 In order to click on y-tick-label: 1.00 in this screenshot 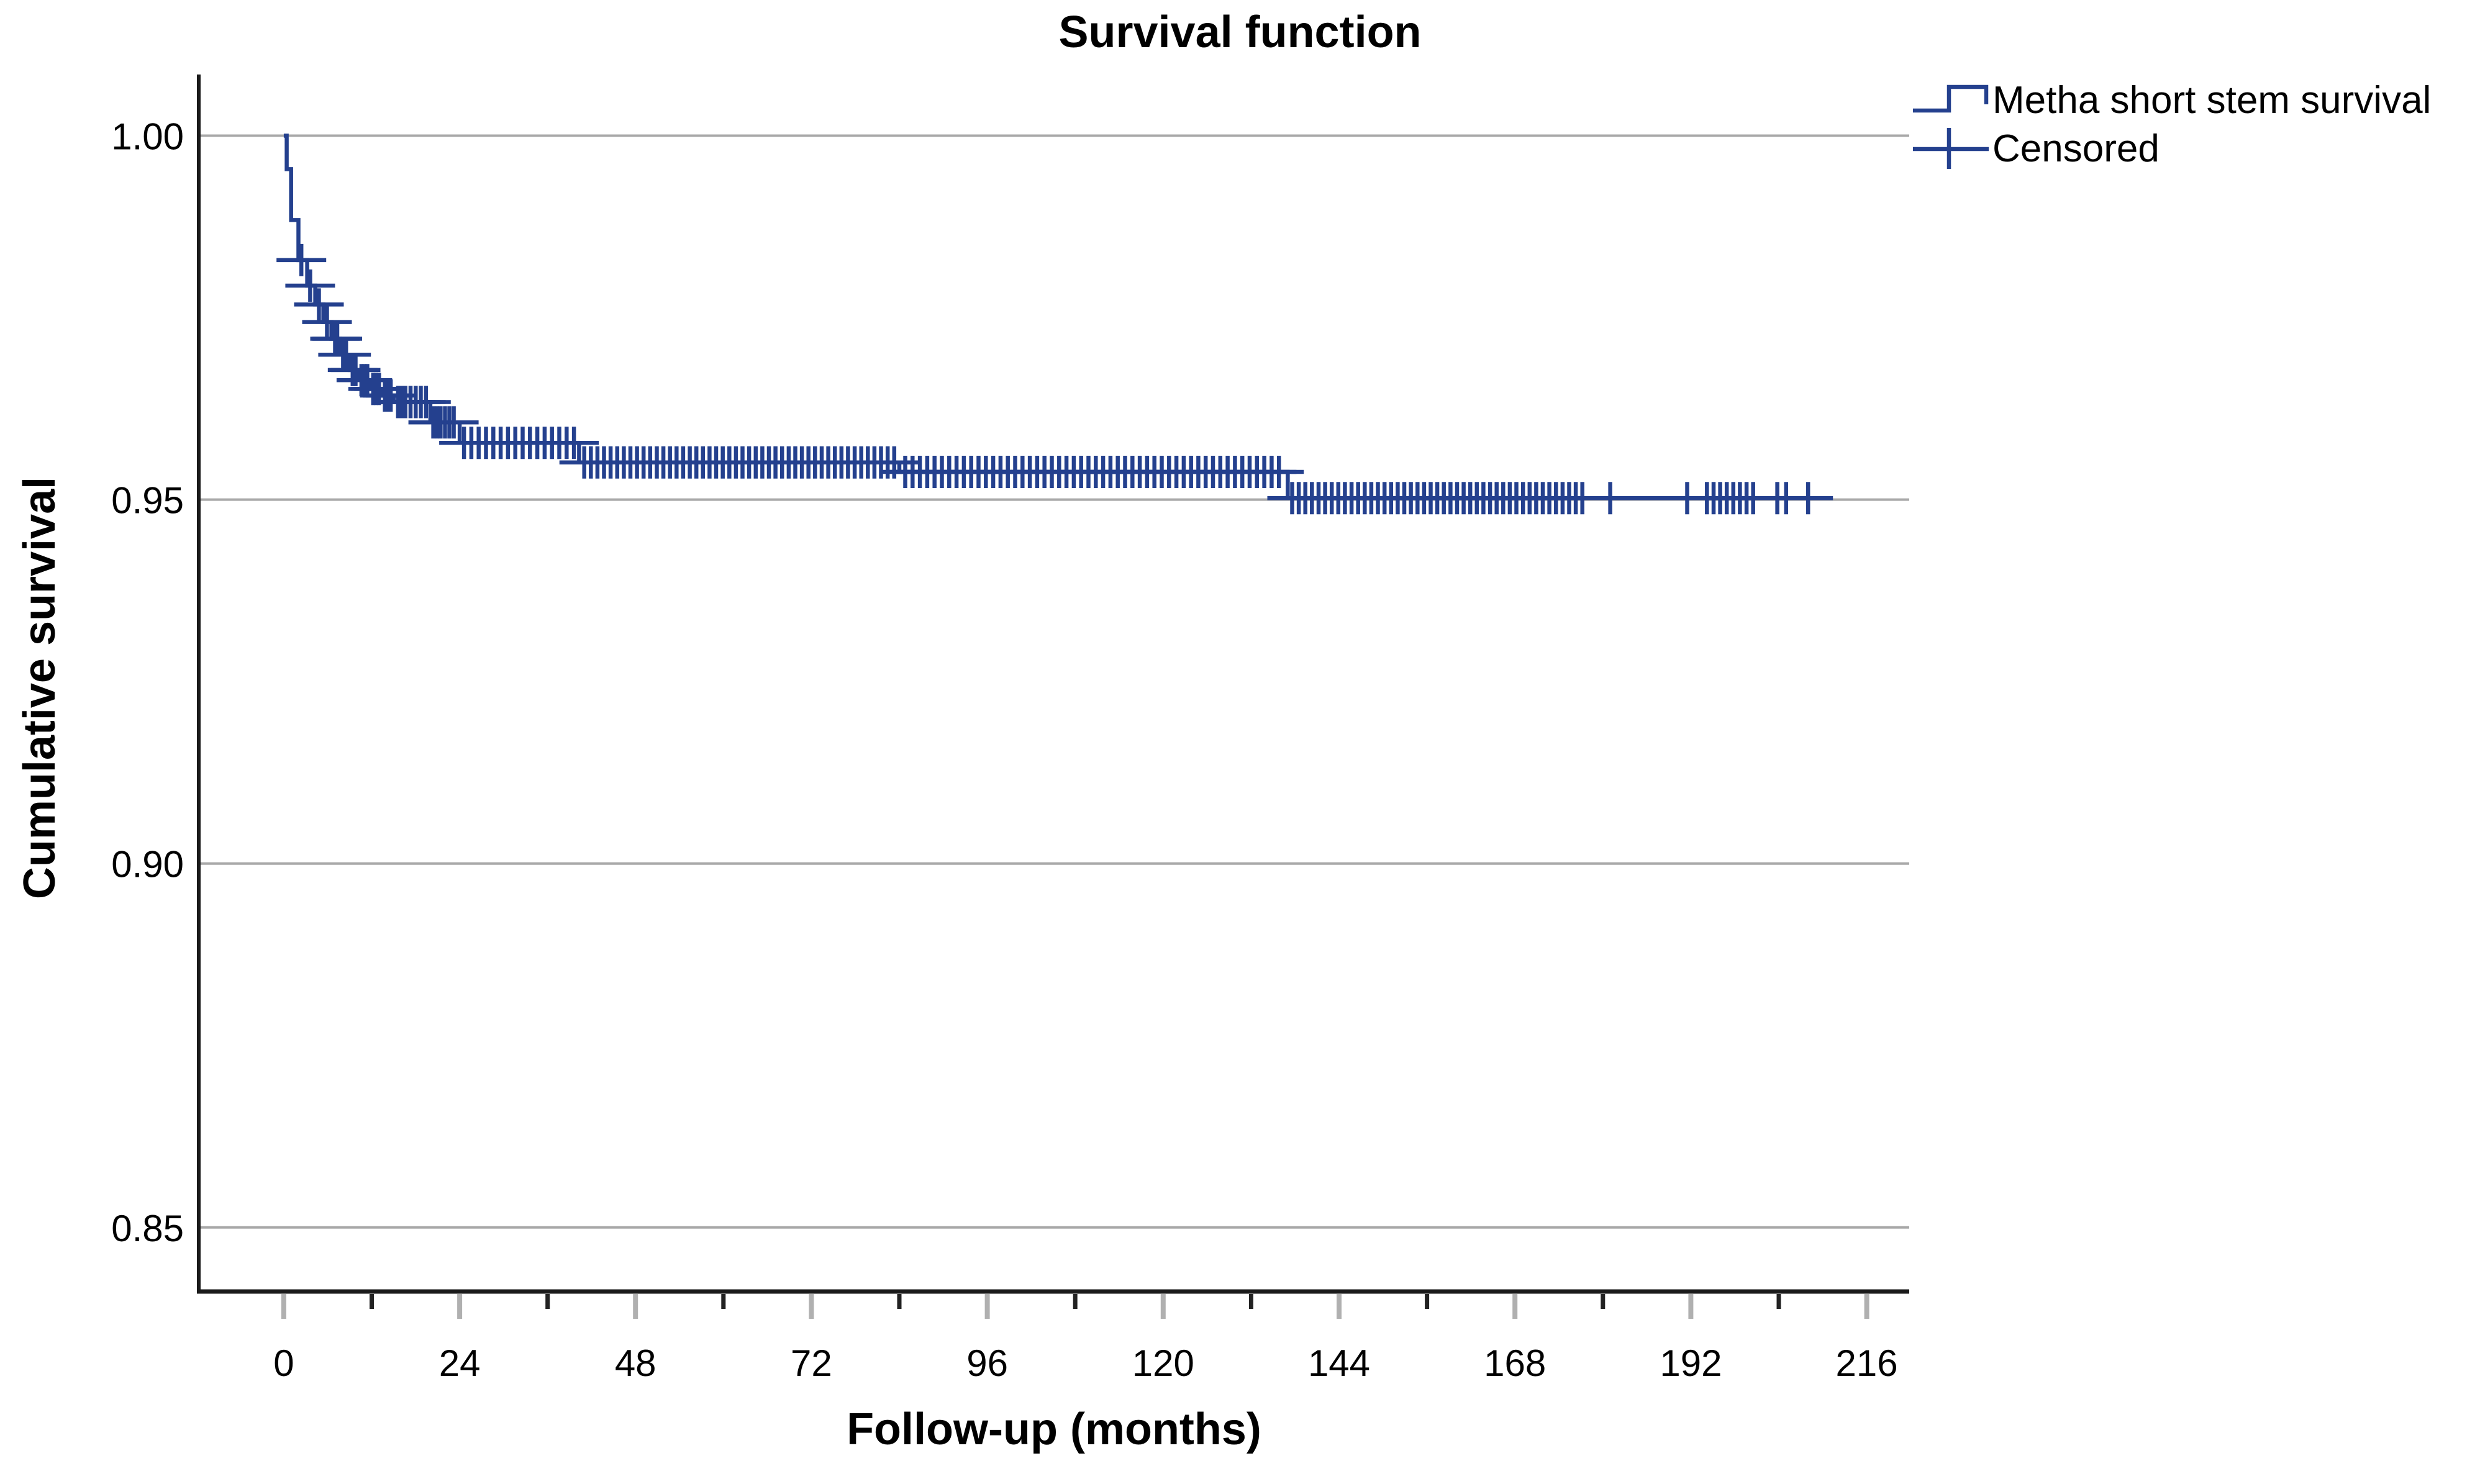, I will do `click(147, 137)`.